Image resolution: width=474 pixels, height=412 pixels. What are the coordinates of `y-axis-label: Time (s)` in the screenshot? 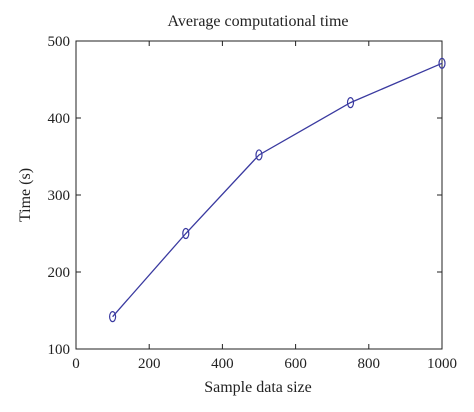 It's located at (25, 195).